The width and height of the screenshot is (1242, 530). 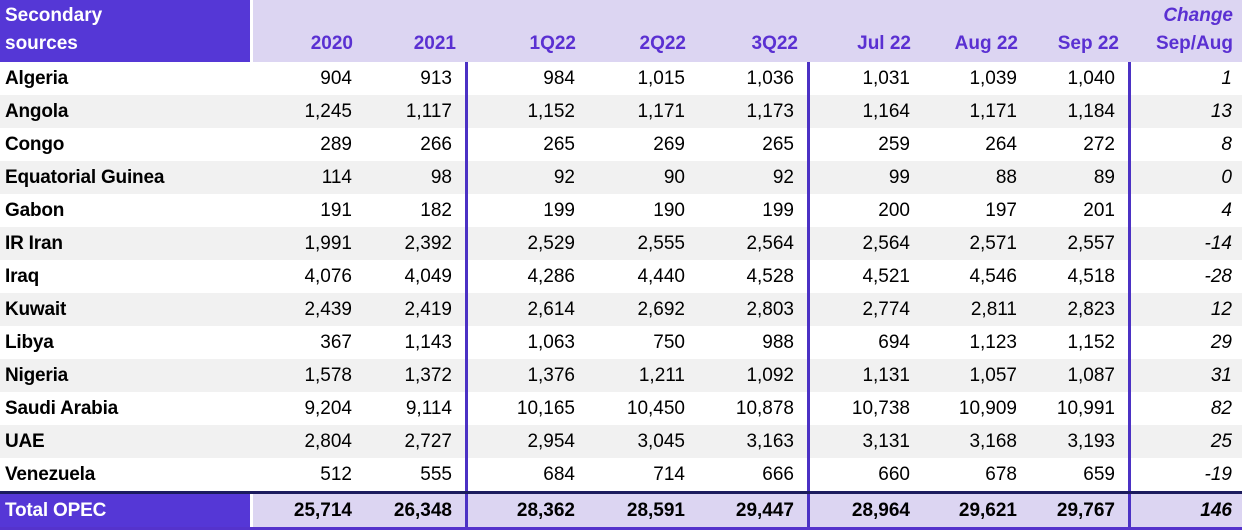 What do you see at coordinates (37, 111) in the screenshot?
I see `country-name: Angola` at bounding box center [37, 111].